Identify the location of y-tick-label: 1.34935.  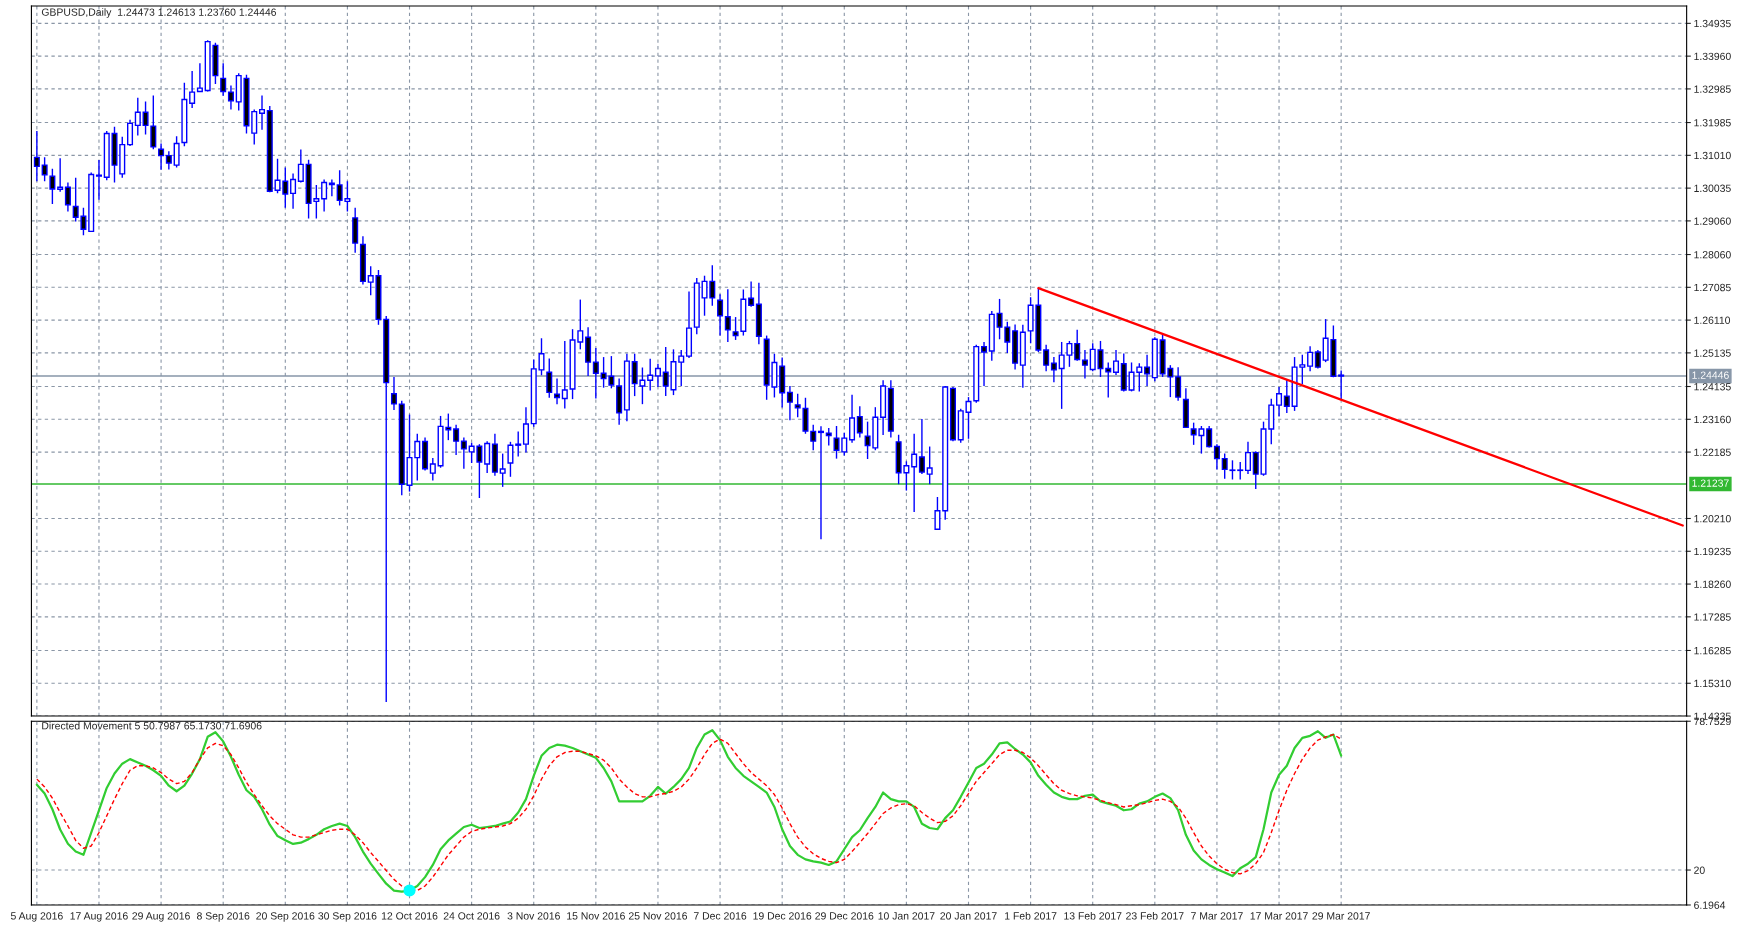
(1712, 23).